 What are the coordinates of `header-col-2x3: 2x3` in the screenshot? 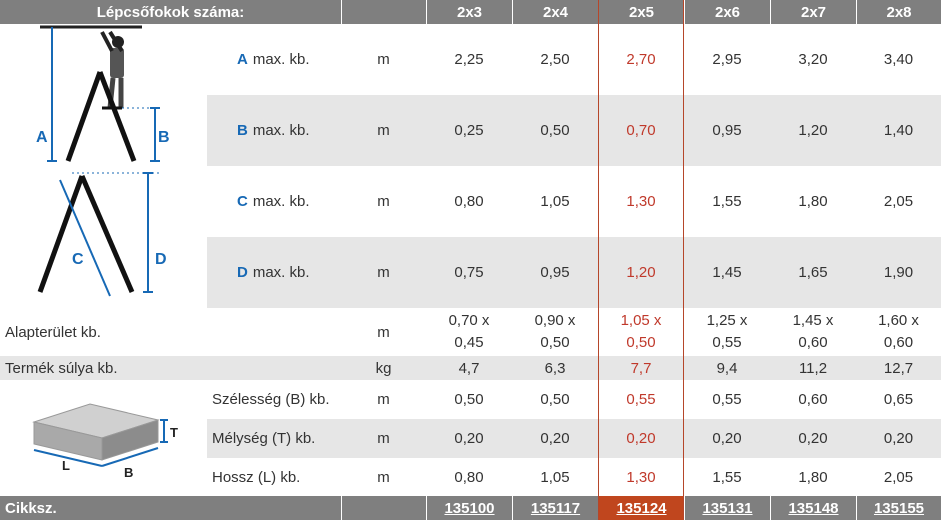 It's located at (469, 12).